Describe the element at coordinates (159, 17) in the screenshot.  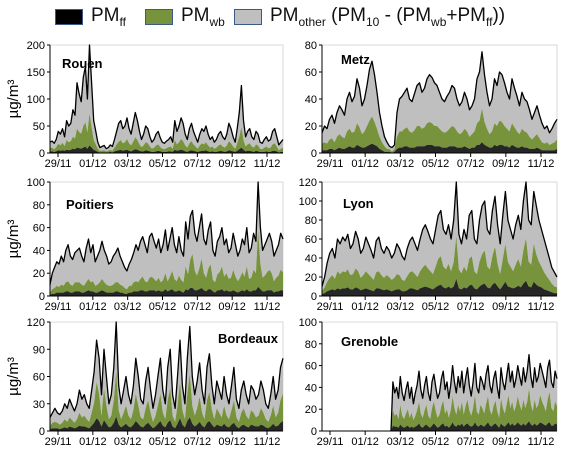
I see `legend-swatch-wb` at that location.